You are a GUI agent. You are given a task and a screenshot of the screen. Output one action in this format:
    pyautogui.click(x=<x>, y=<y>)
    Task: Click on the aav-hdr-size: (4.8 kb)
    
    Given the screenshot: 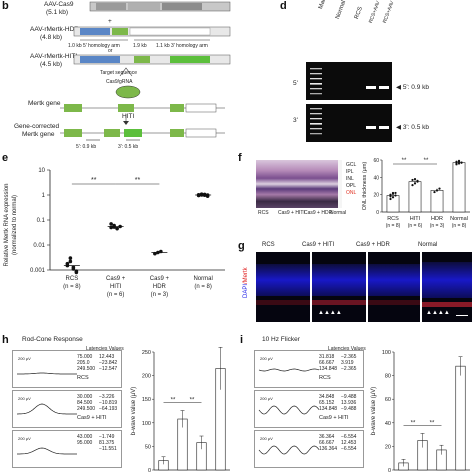 What is the action you would take?
    pyautogui.click(x=51, y=37)
    